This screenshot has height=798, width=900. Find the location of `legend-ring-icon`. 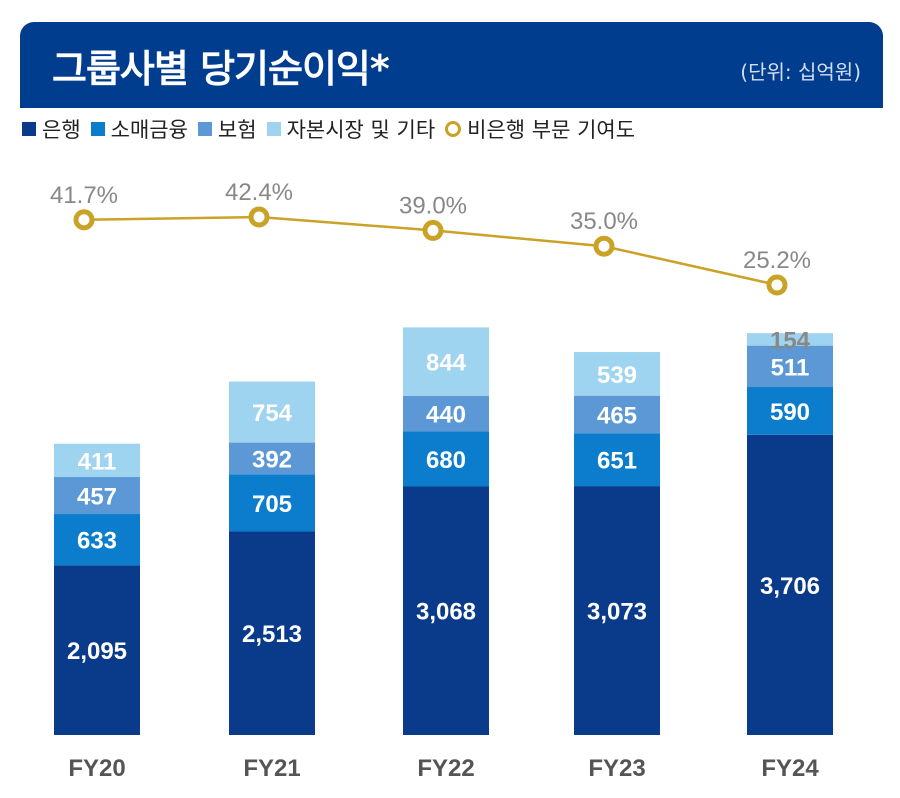

legend-ring-icon is located at coordinates (453, 129).